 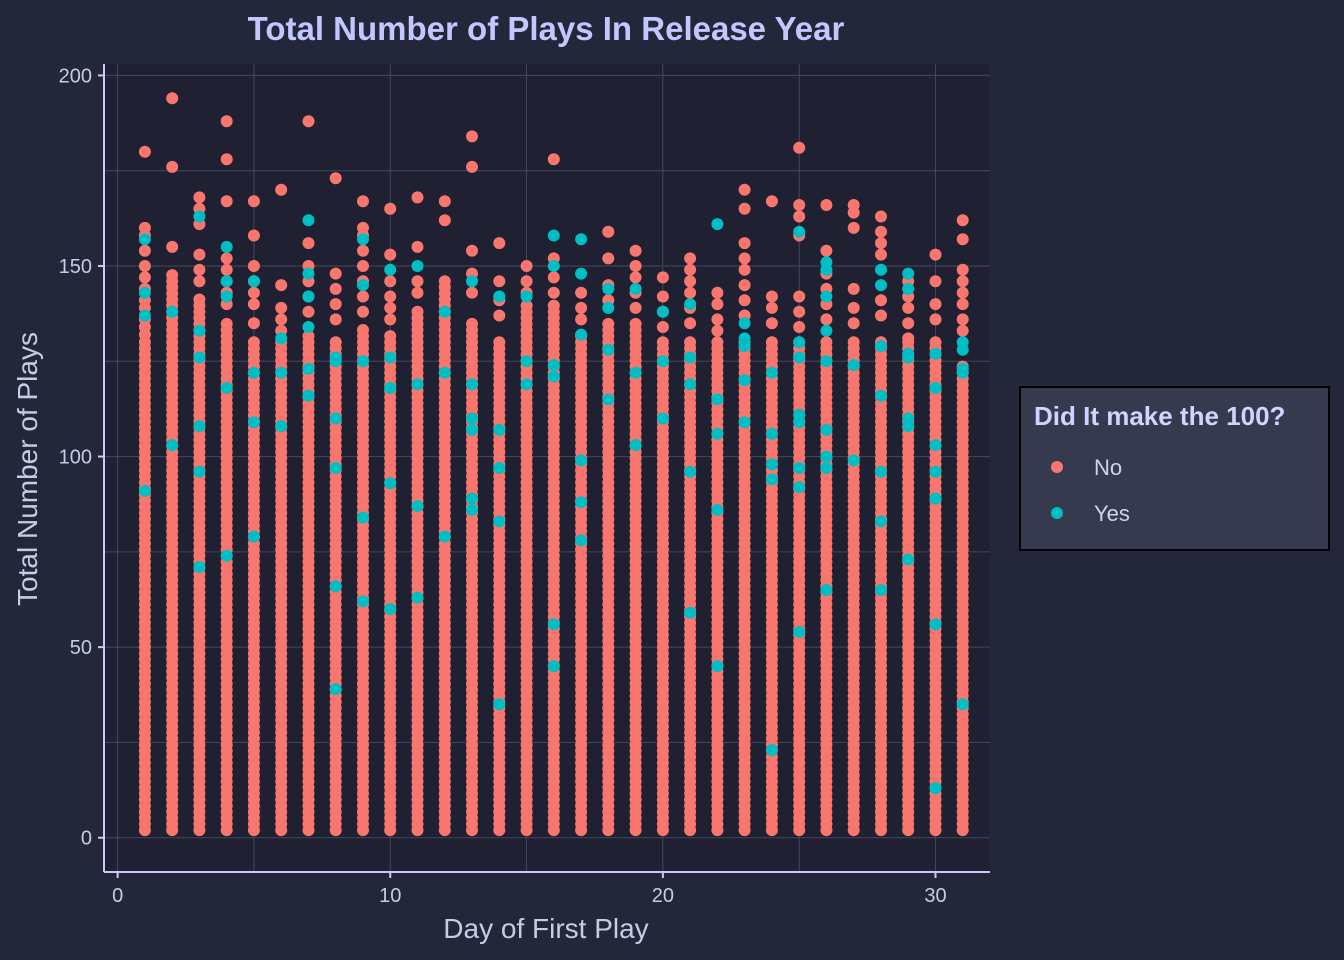 What do you see at coordinates (75, 76) in the screenshot?
I see `y-tick-label: 200` at bounding box center [75, 76].